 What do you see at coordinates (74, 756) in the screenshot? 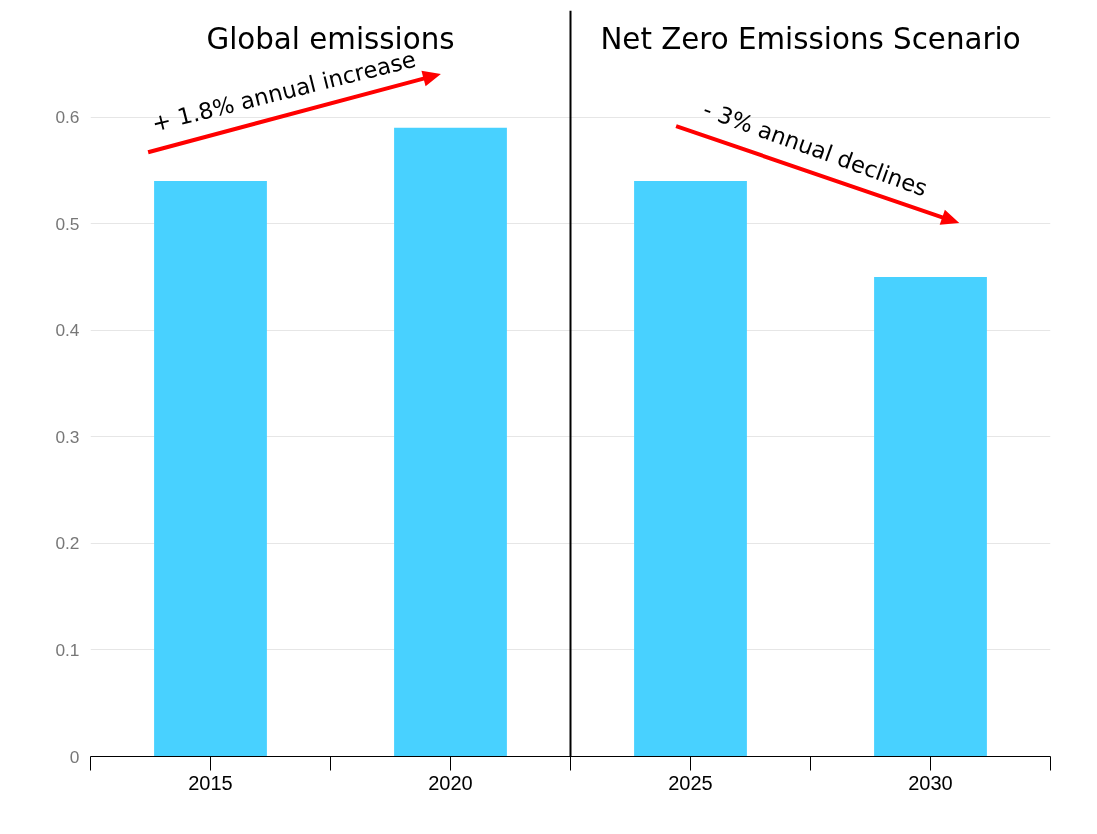
I see `y-tick-label: 0` at bounding box center [74, 756].